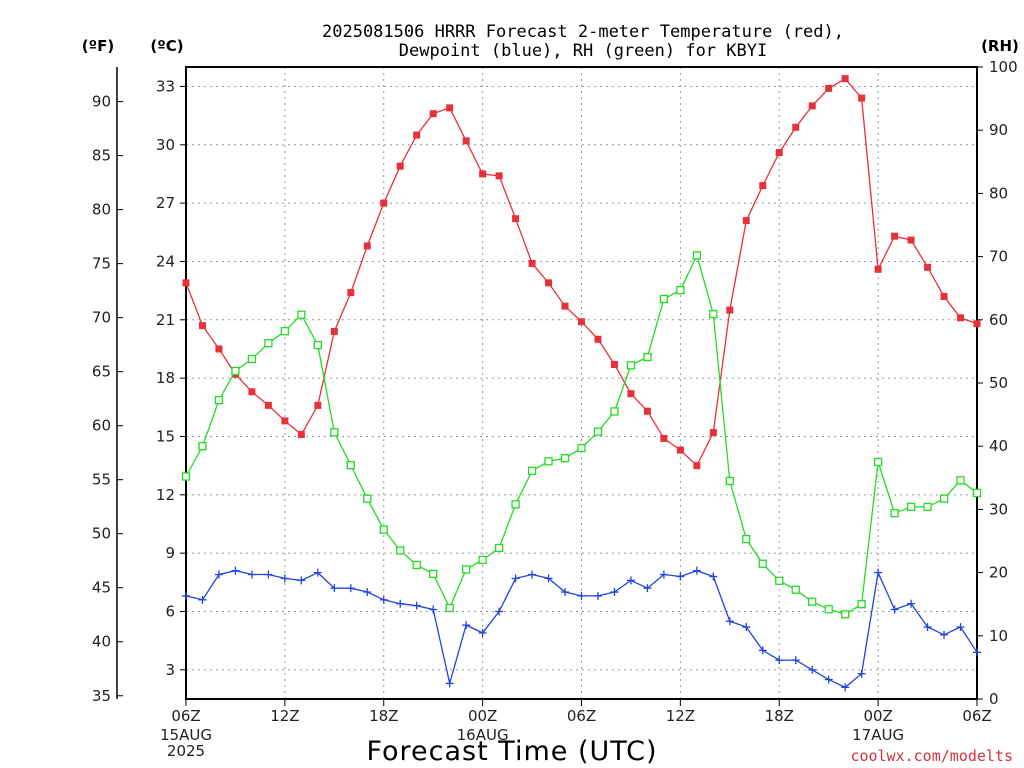 The height and width of the screenshot is (768, 1024). I want to click on x-tick-label: 00Z, so click(482, 716).